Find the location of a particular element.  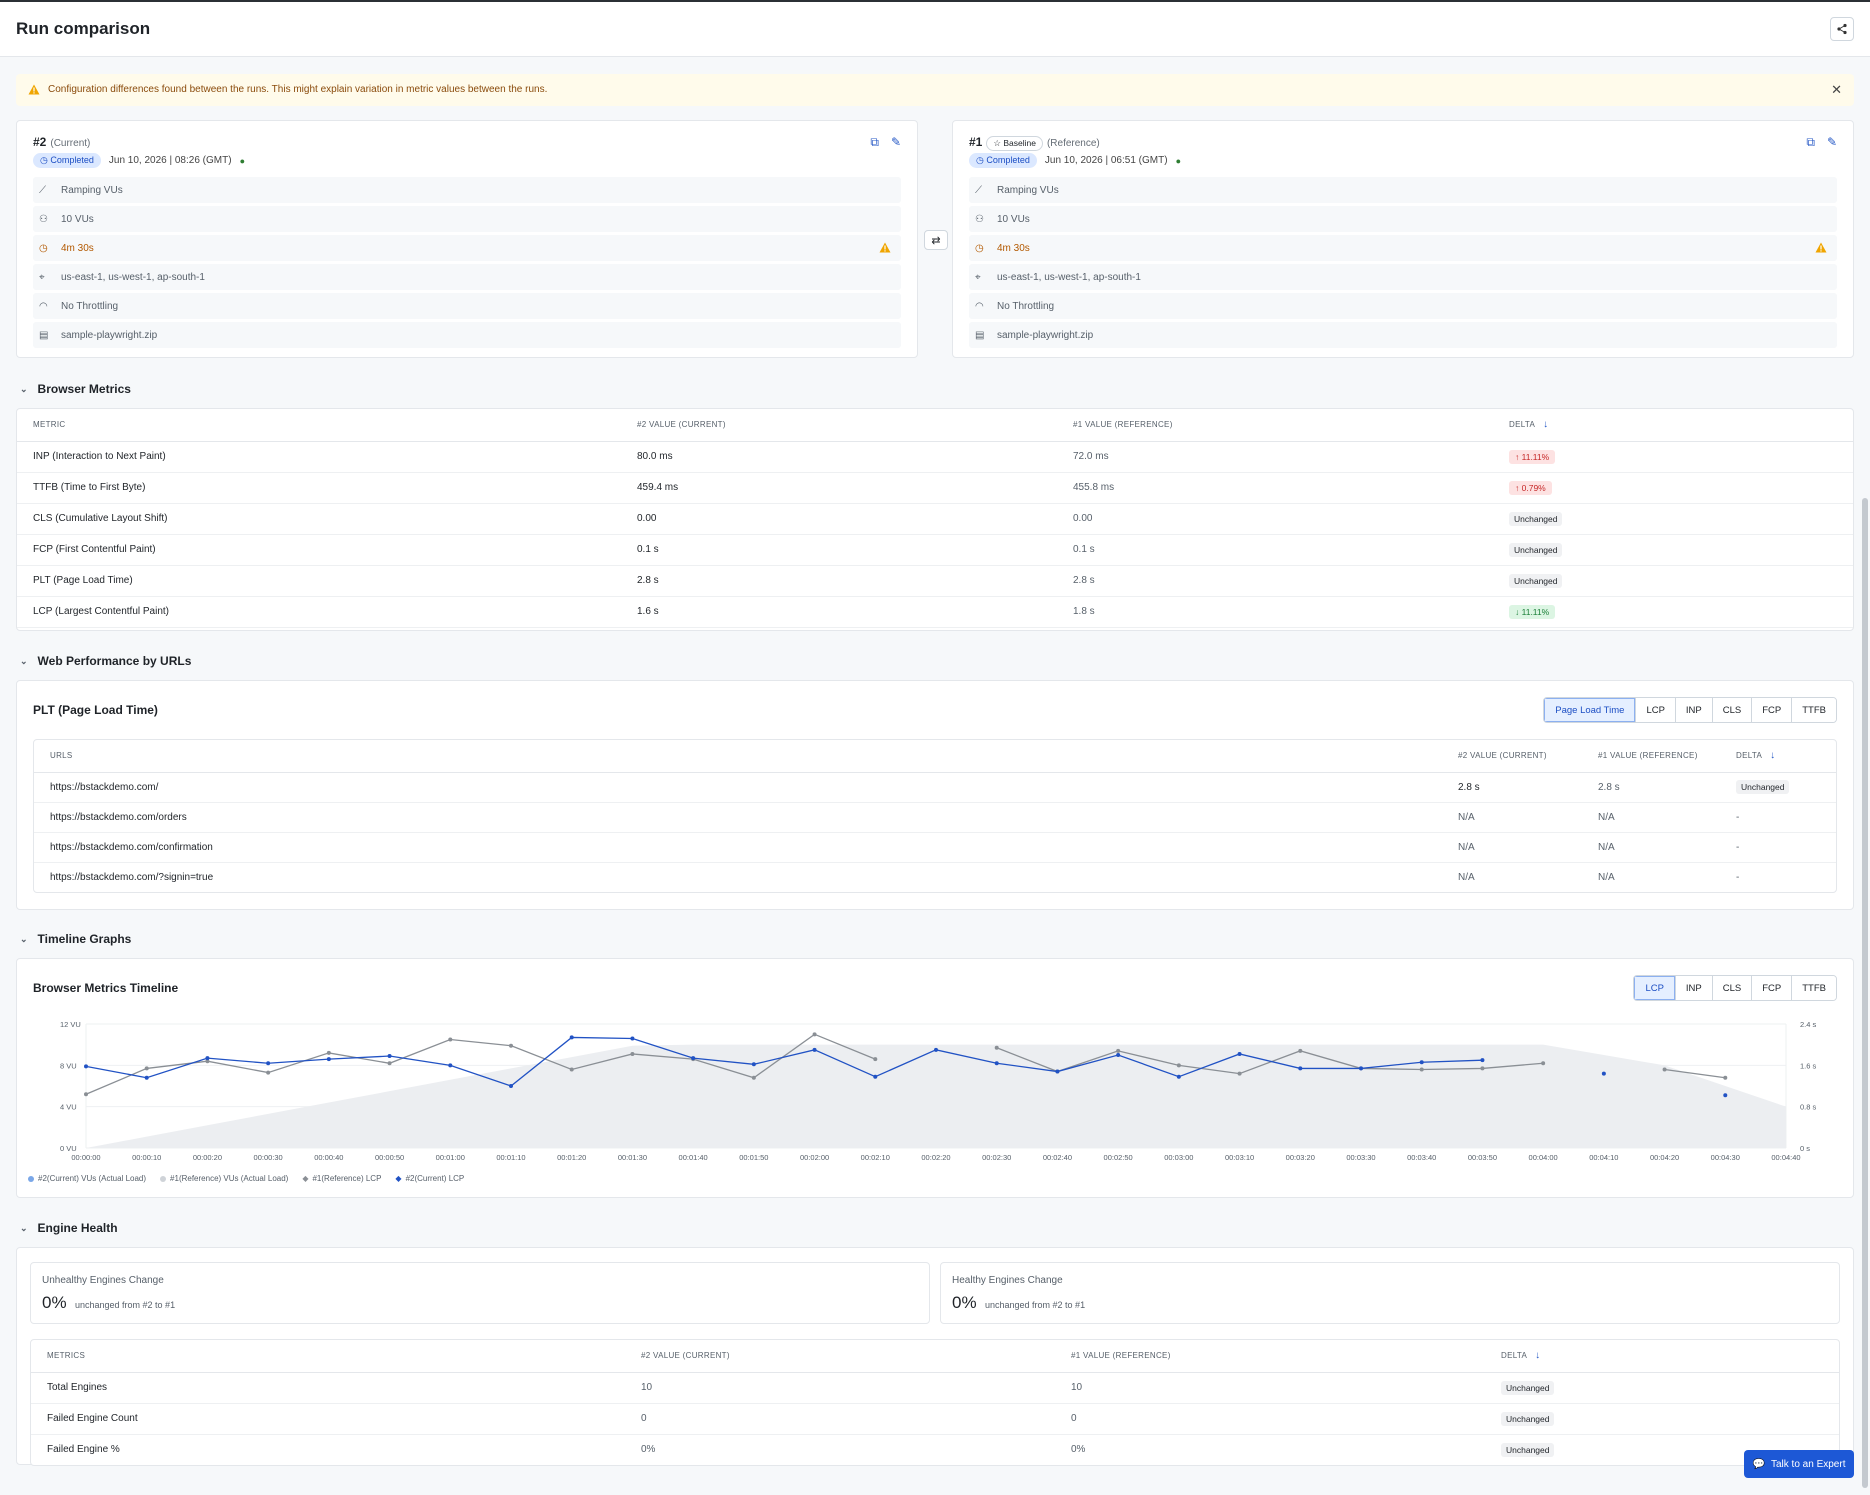

table-row: Failed Engine Count 0 0 Unchanged is located at coordinates (935, 1419).